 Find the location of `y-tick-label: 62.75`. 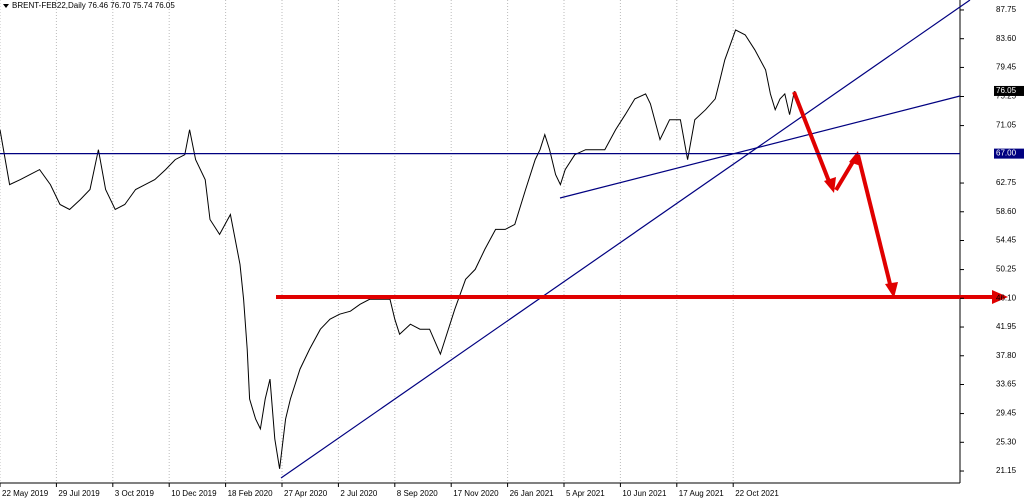

y-tick-label: 62.75 is located at coordinates (1006, 182).